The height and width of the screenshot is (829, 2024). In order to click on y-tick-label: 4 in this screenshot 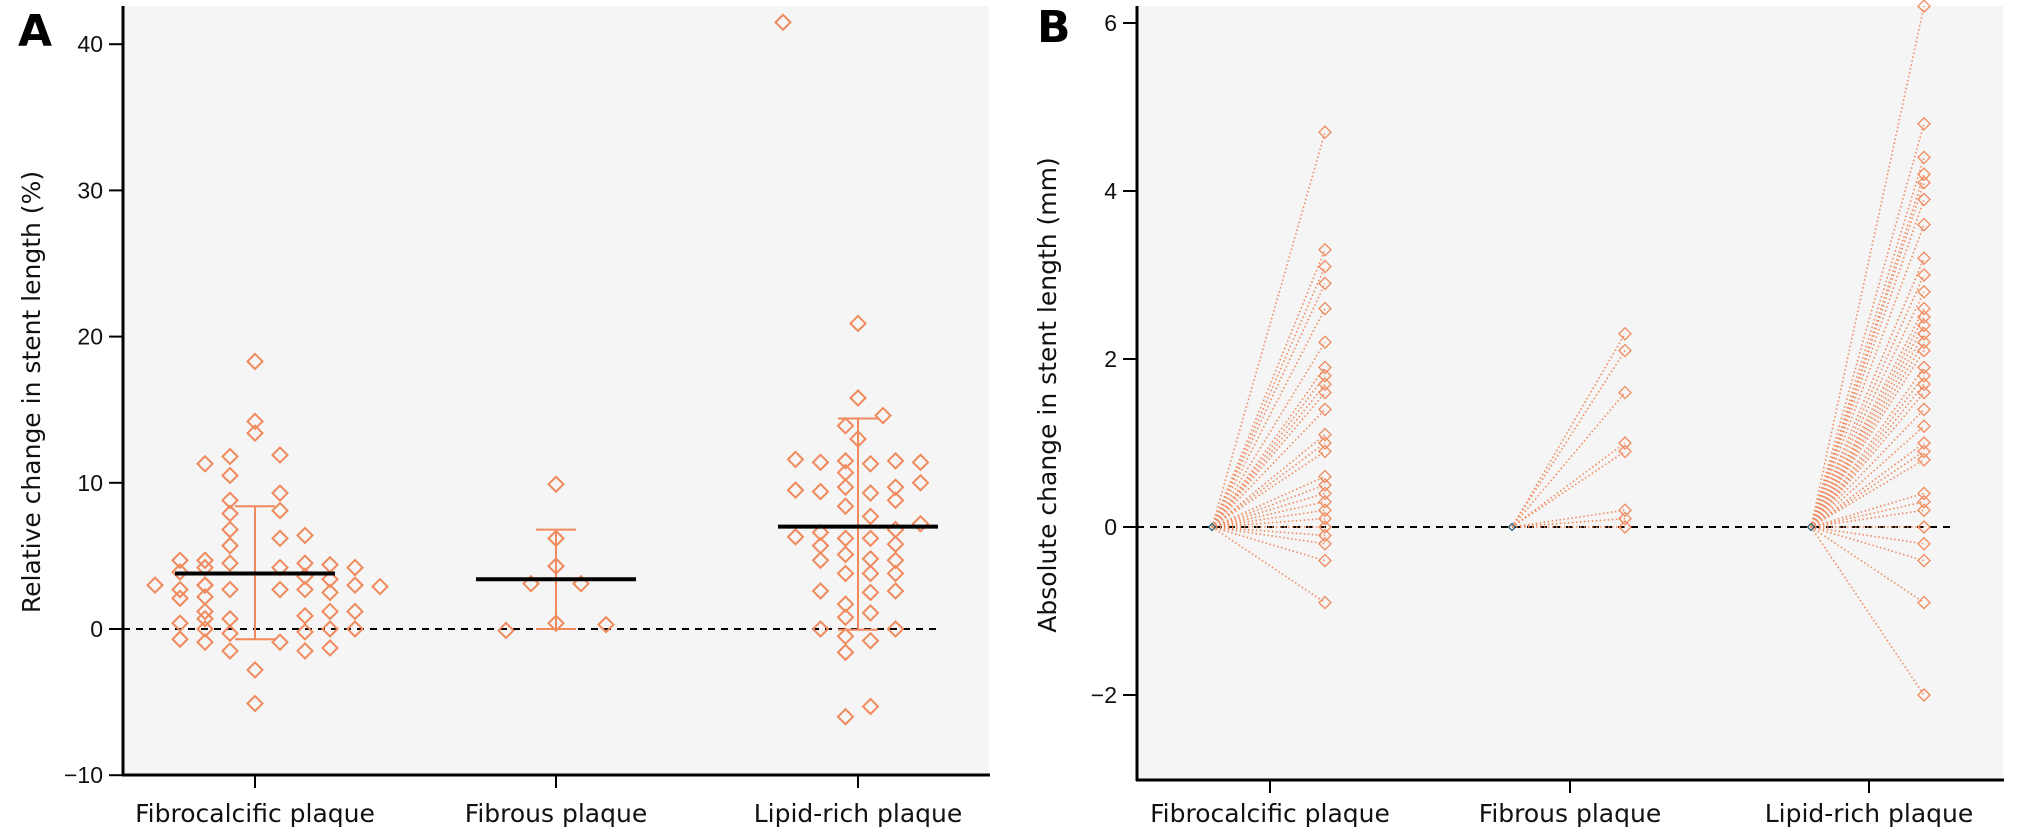, I will do `click(1110, 191)`.